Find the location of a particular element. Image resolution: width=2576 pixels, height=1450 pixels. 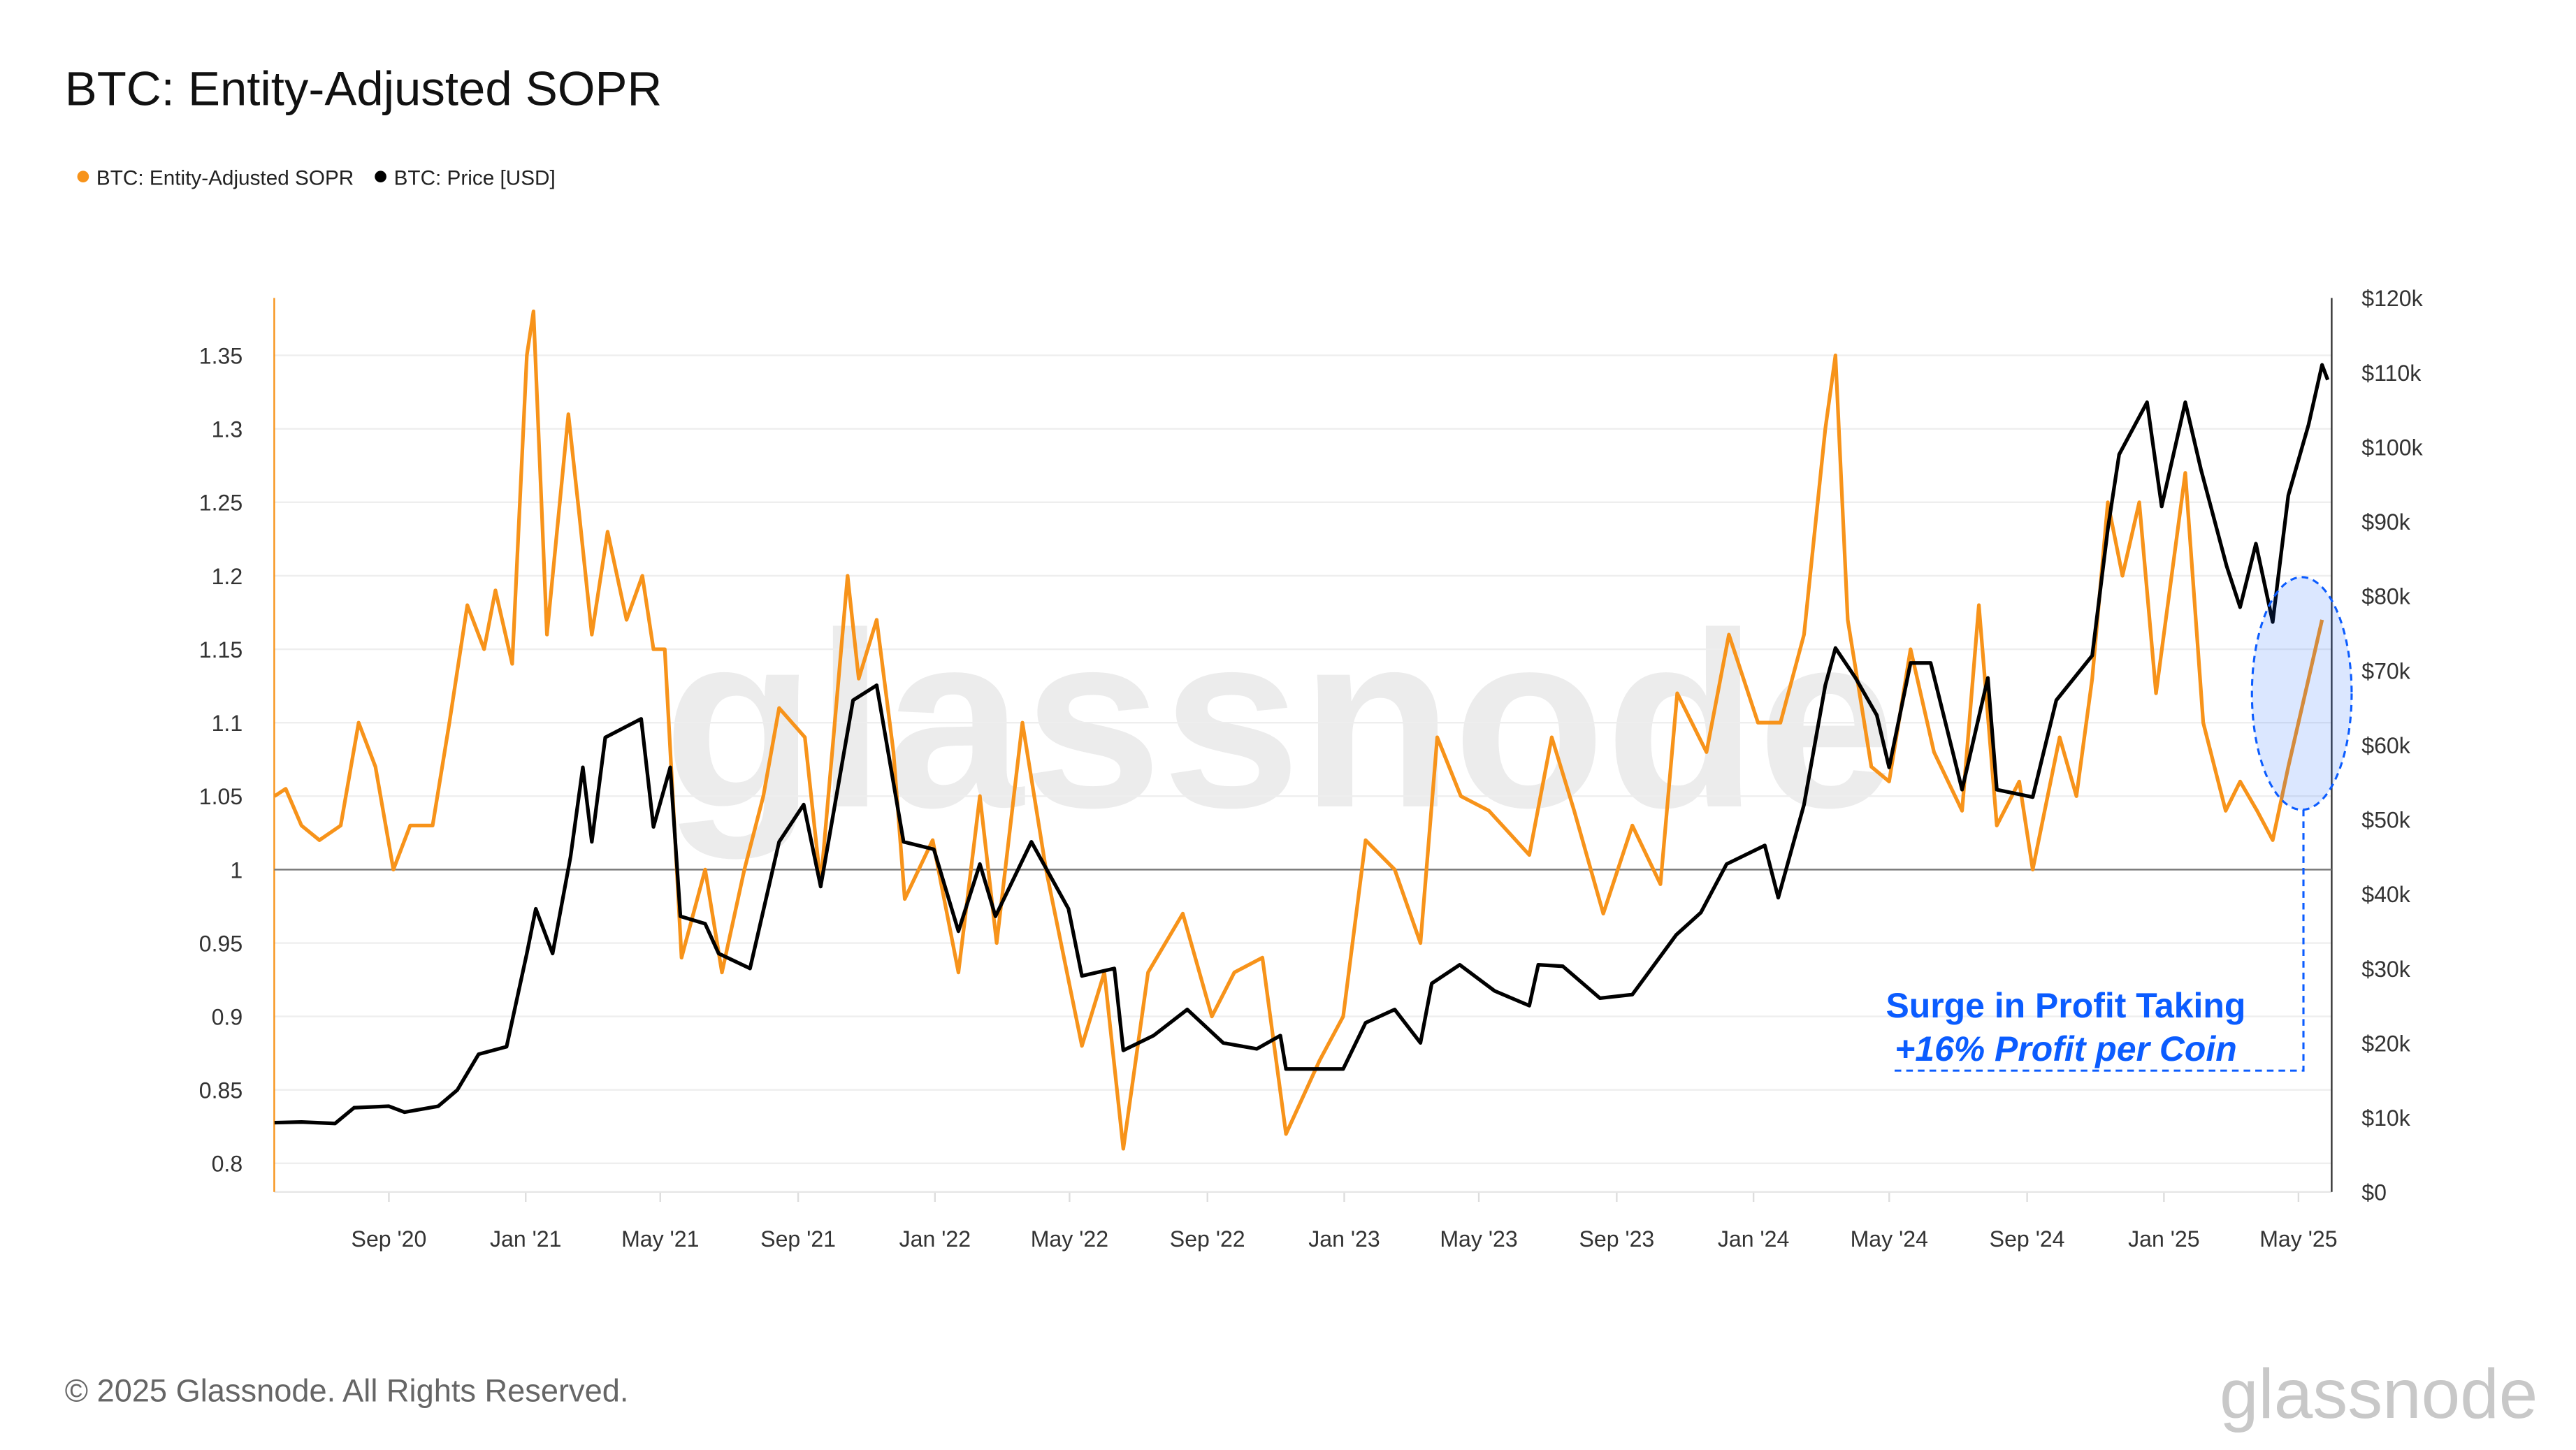

y-left-tick-label: 0.9 is located at coordinates (227, 1018).